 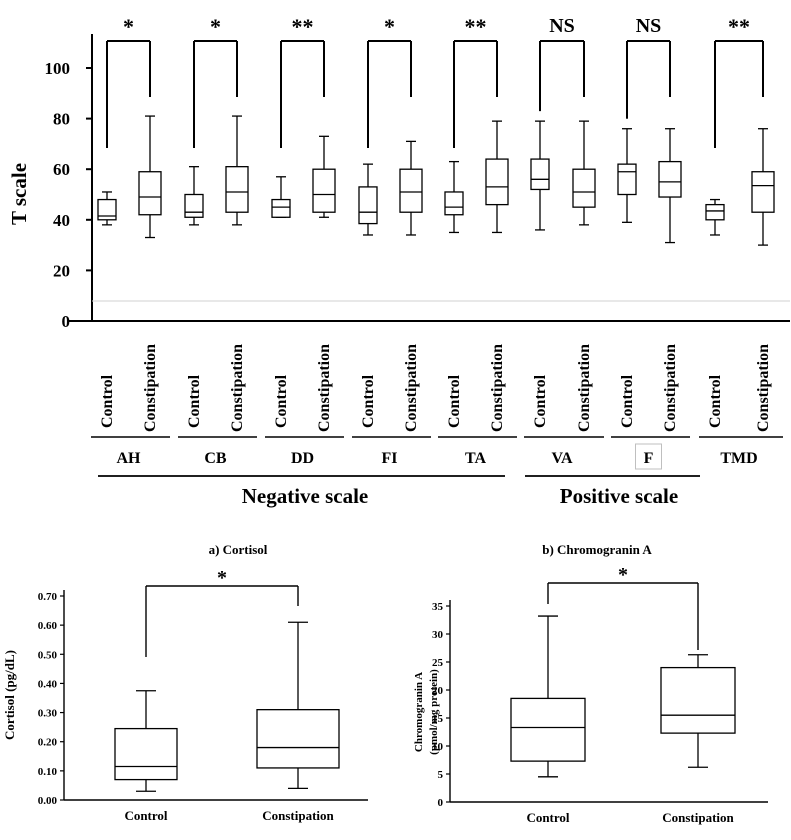 I want to click on main-y-tick-label: 60, so click(x=61, y=169).